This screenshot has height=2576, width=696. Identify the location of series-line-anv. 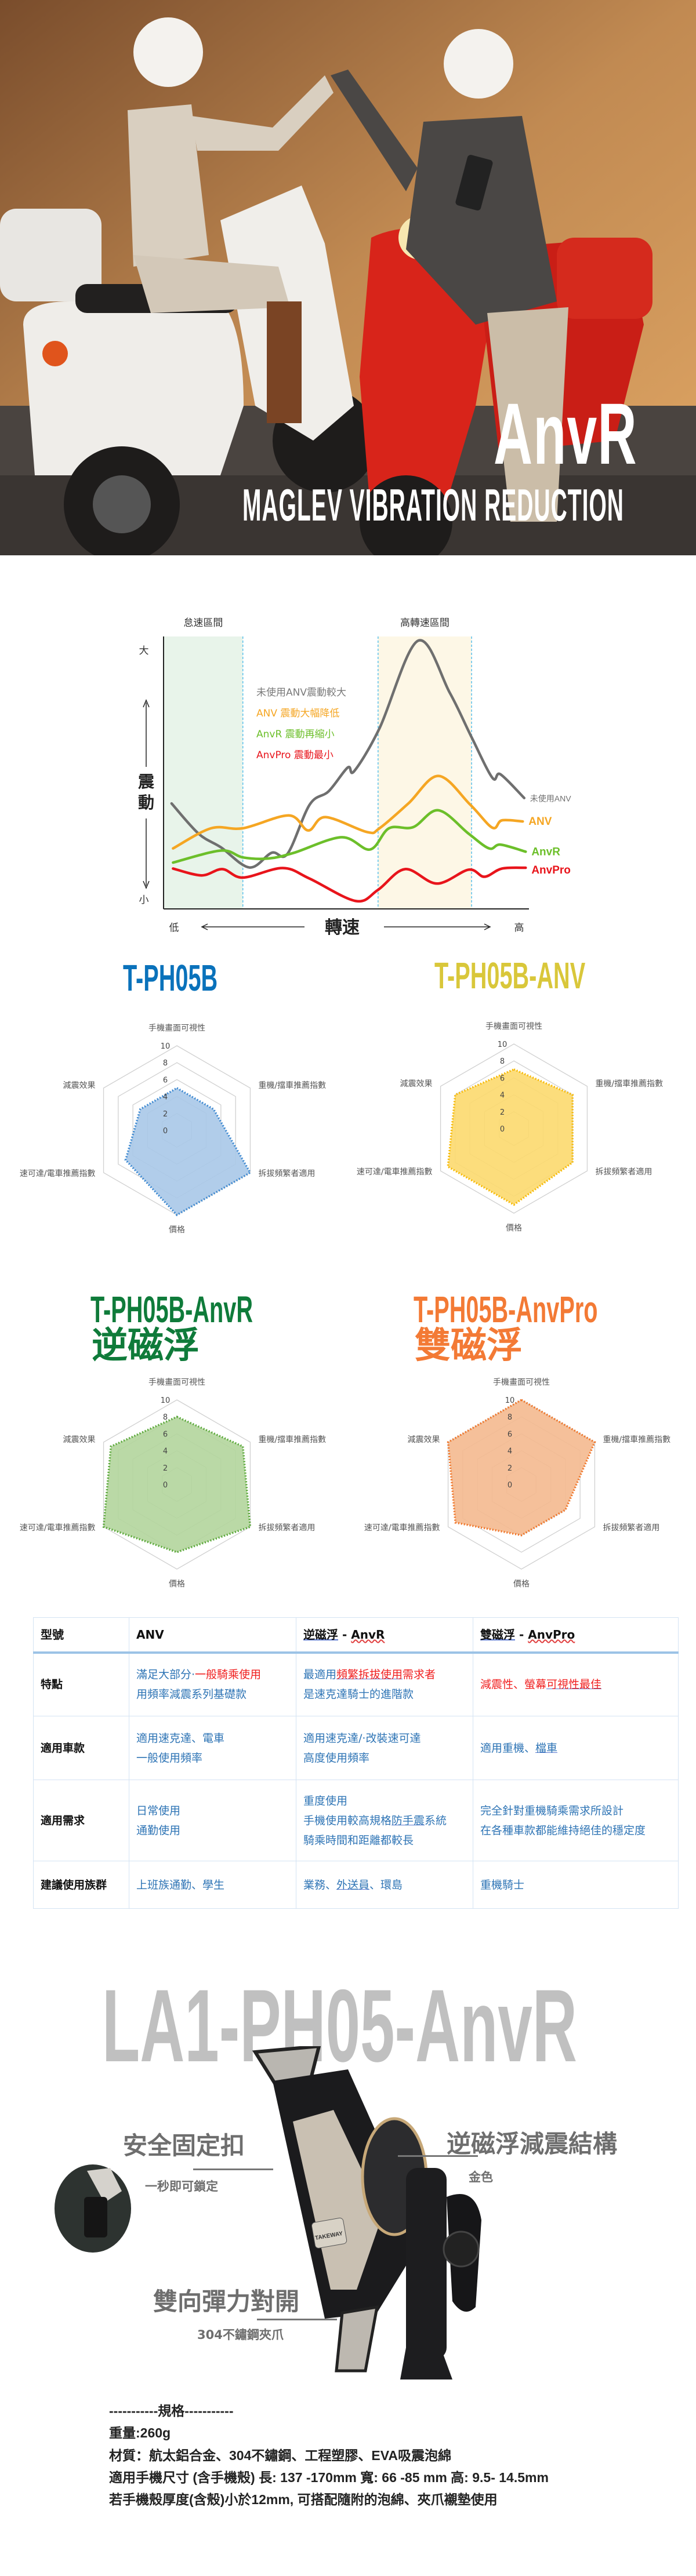
(348, 812).